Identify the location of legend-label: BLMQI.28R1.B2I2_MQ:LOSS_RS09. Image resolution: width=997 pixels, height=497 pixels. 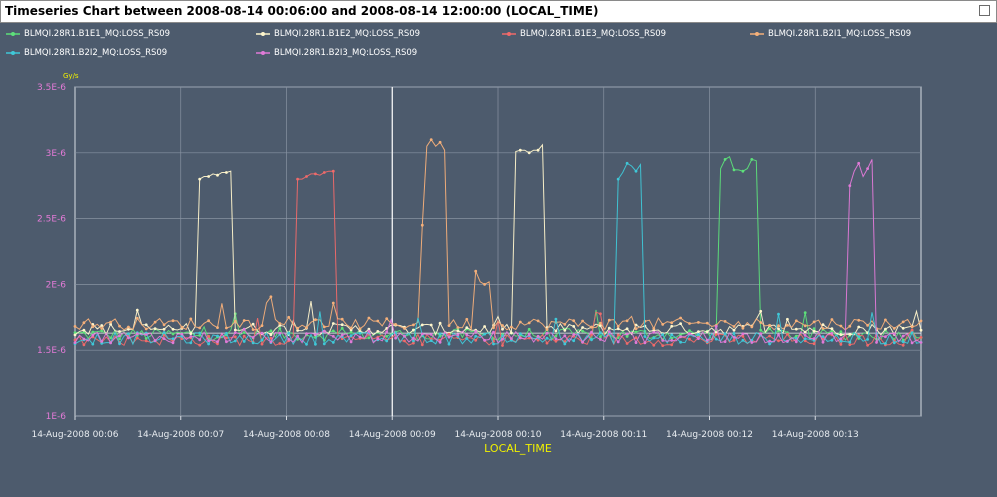
(96, 53).